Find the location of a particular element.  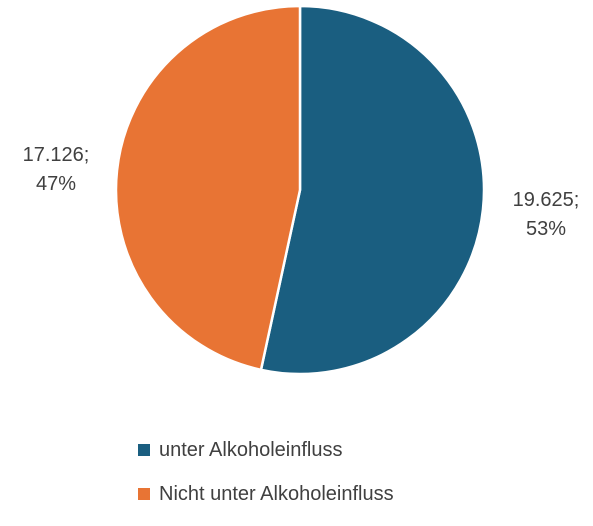

data-label-percent-unter-alkoholeinfluss: 53% is located at coordinates (546, 229).